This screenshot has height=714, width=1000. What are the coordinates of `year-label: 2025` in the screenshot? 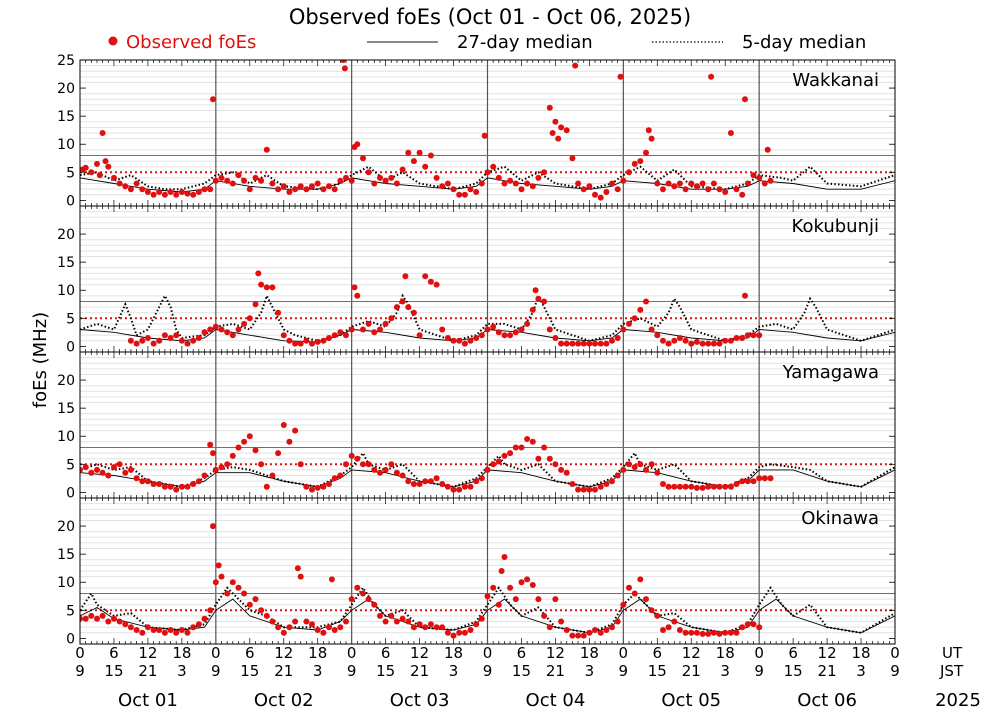 It's located at (958, 700).